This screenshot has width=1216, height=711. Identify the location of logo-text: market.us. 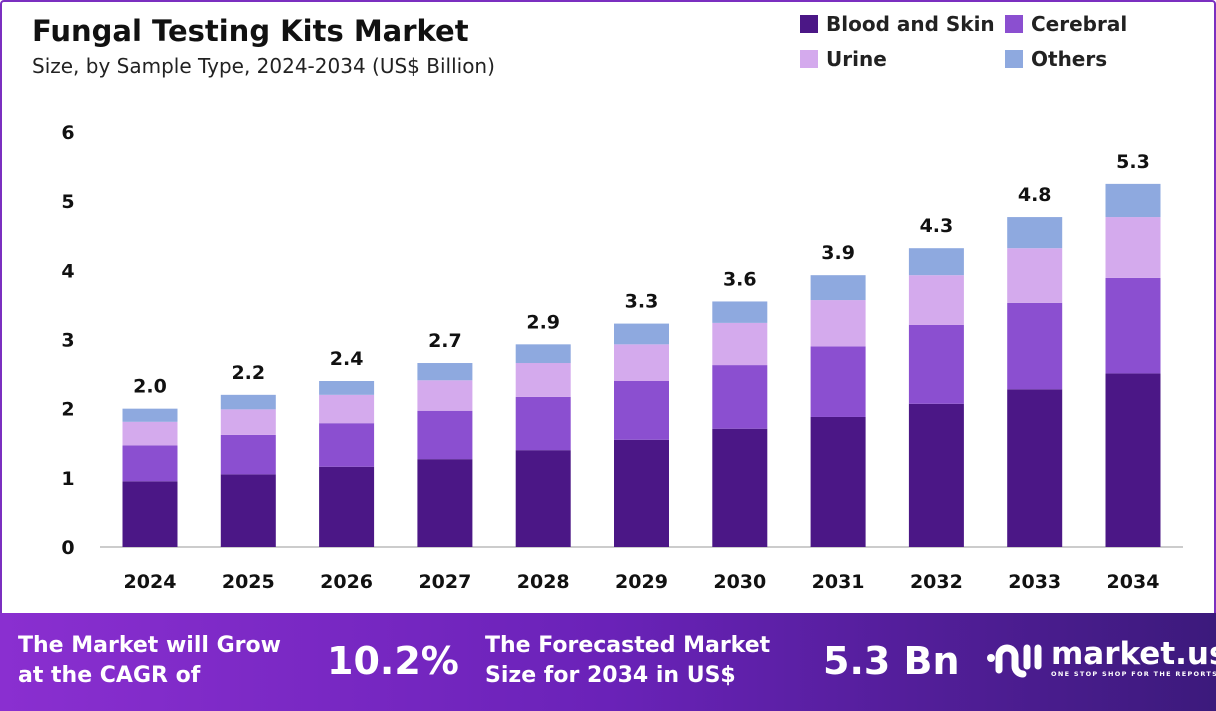
(1133, 654).